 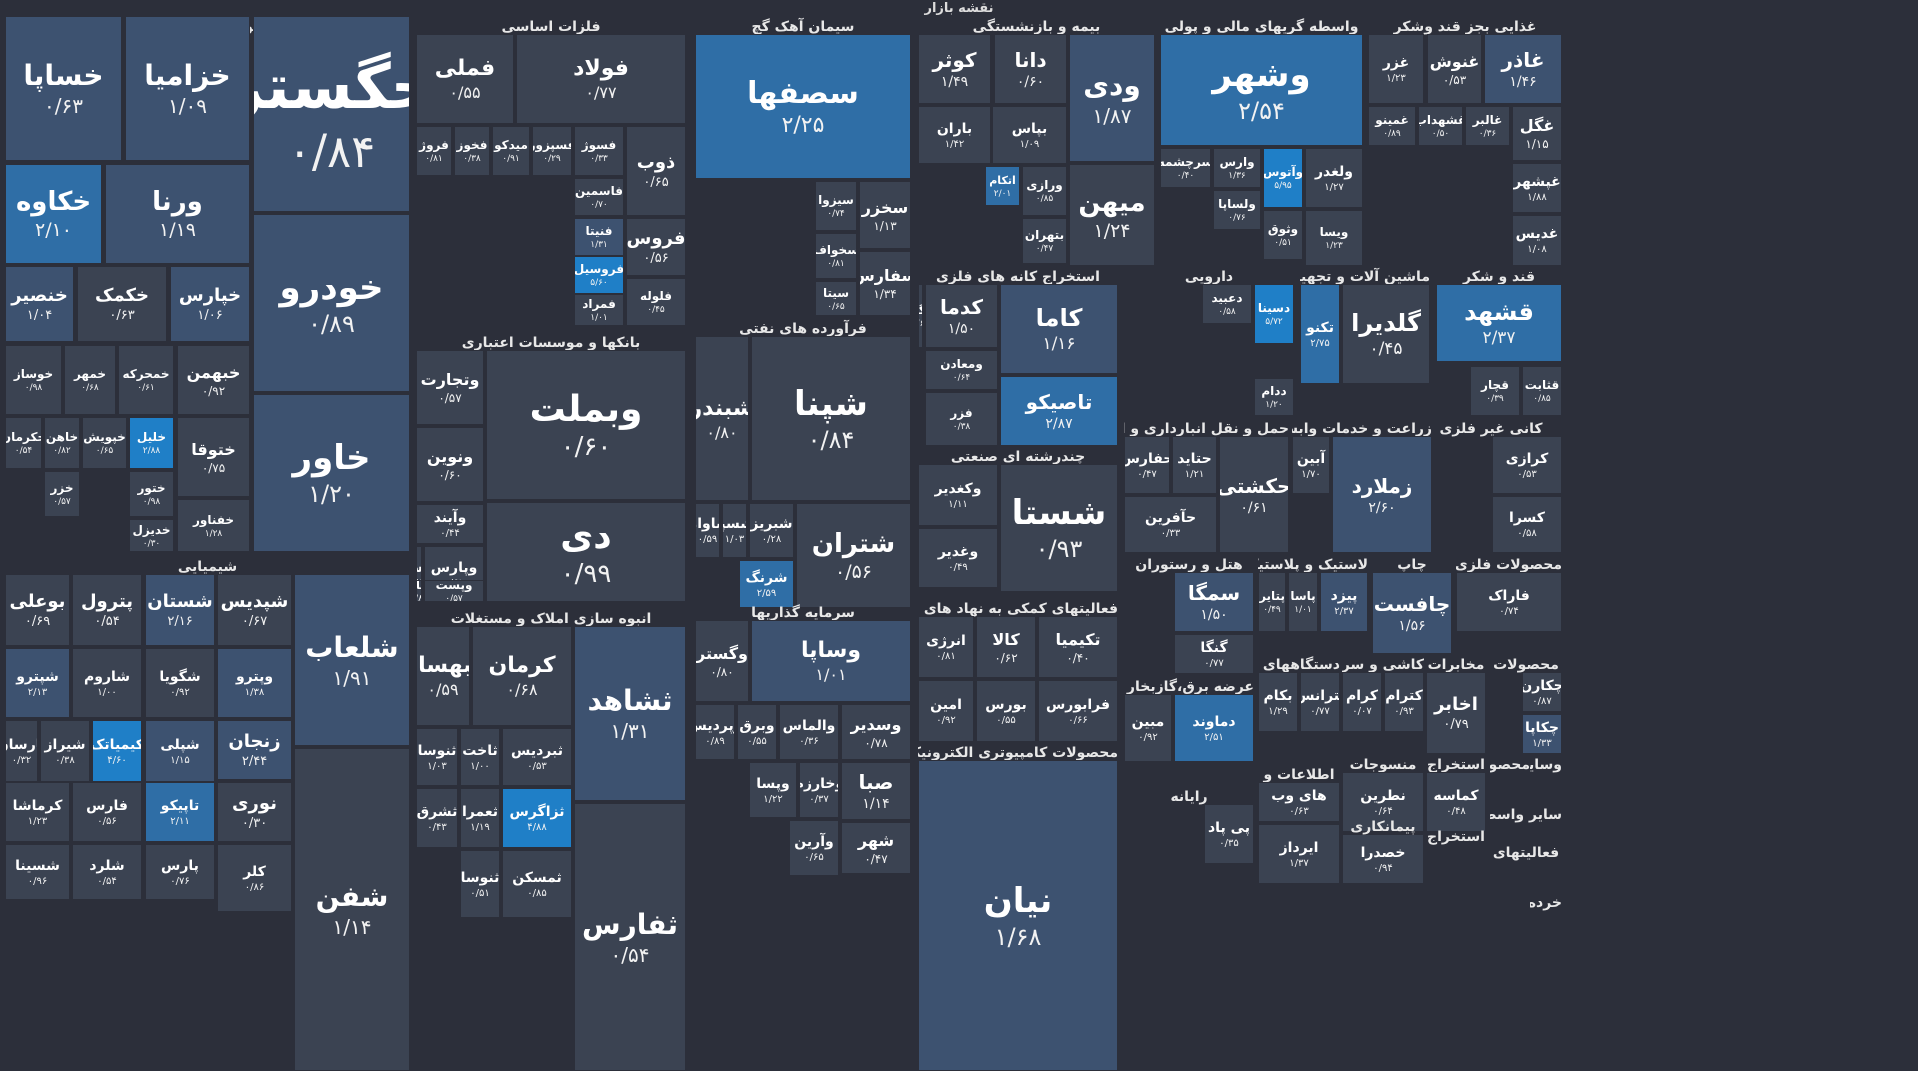 I want to click on stock-tile: وآیند ۰/۴۴, so click(x=450, y=524).